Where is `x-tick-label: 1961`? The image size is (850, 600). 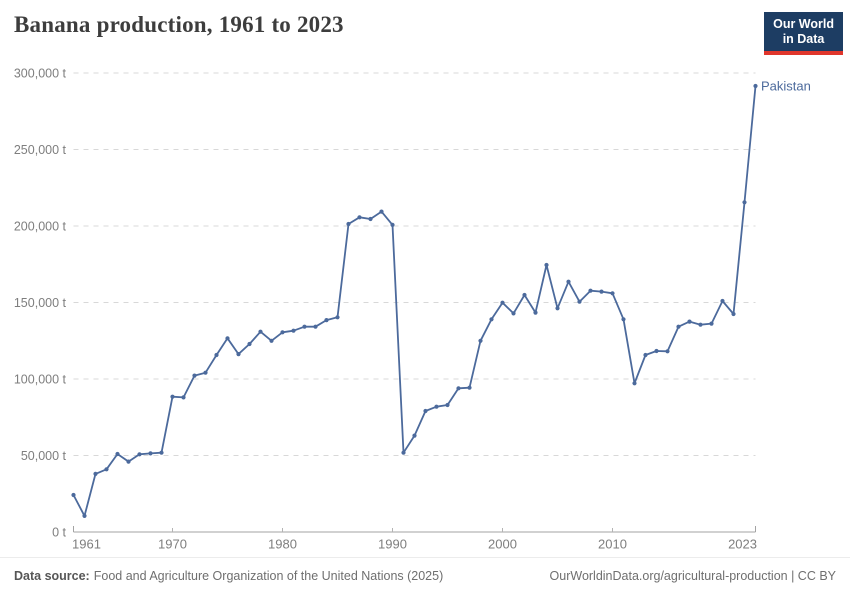
x-tick-label: 1961 is located at coordinates (86, 544).